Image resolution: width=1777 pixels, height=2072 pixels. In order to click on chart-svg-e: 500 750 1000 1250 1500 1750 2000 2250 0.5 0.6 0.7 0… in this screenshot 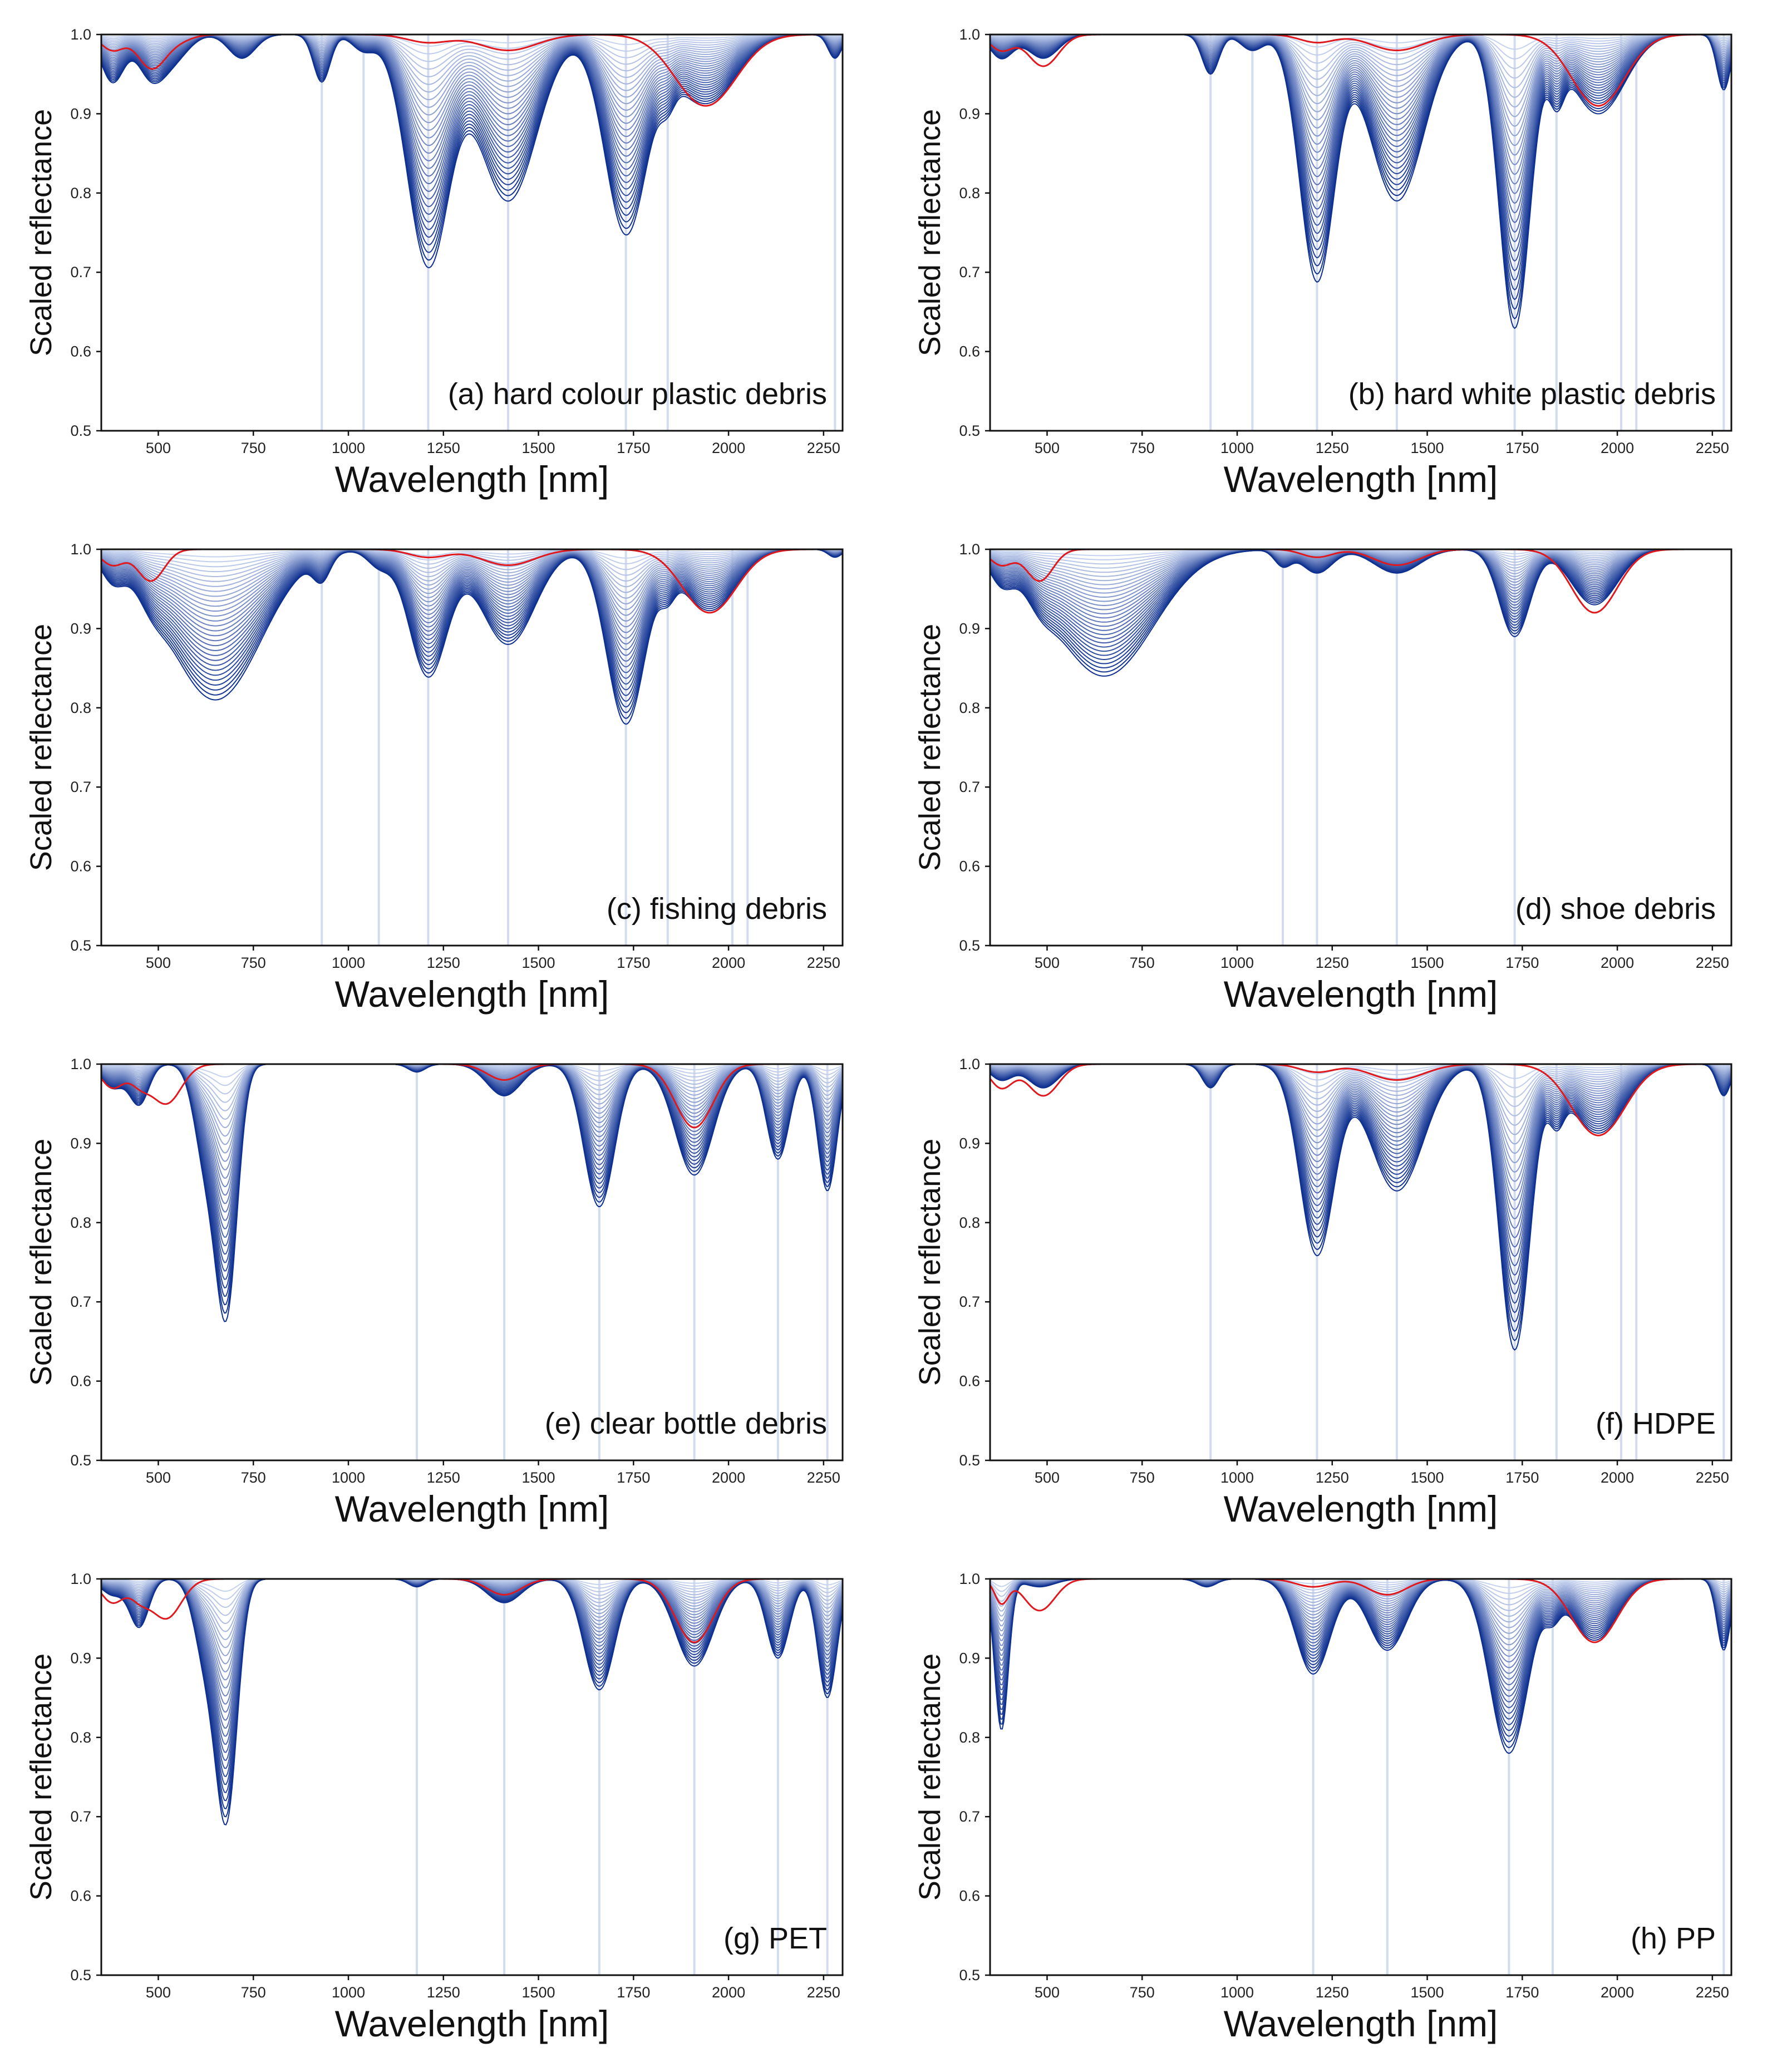, I will do `click(434, 1292)`.